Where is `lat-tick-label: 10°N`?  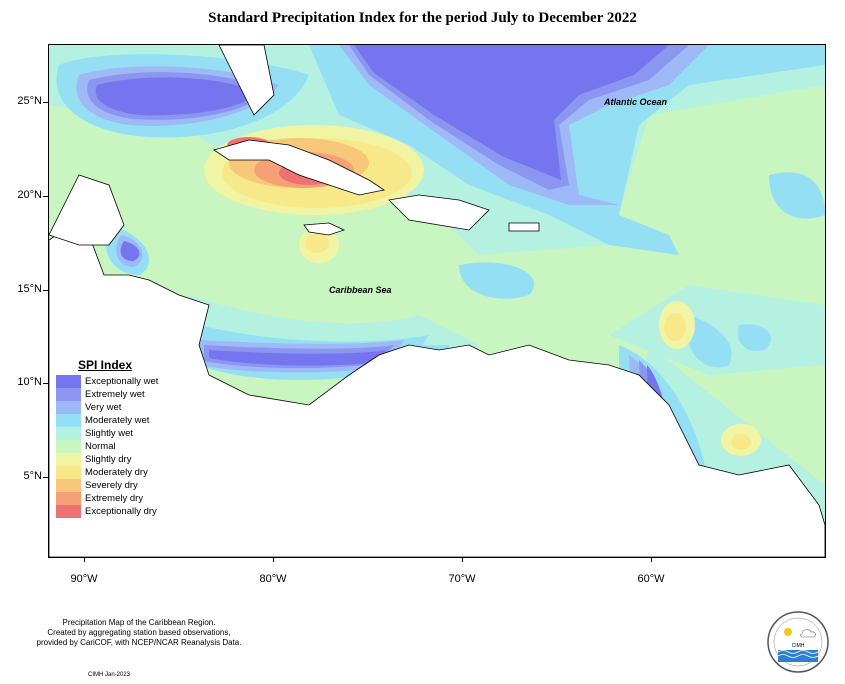 lat-tick-label: 10°N is located at coordinates (29, 382).